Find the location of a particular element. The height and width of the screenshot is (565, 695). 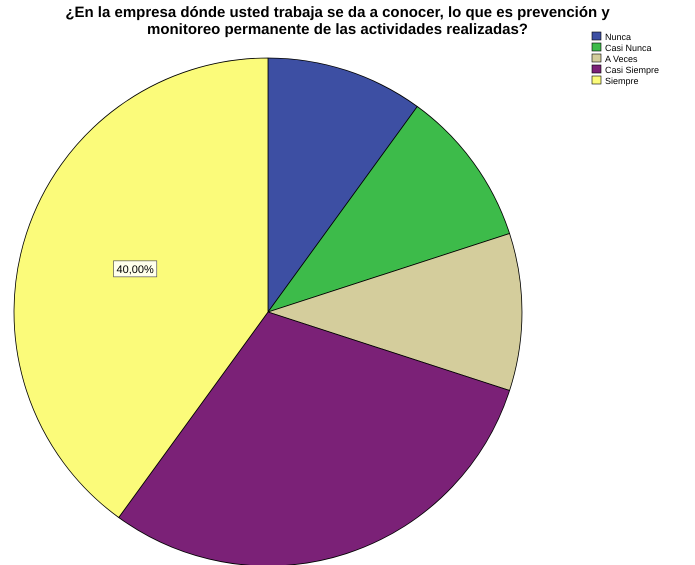

legend-label: A Veces is located at coordinates (621, 59).